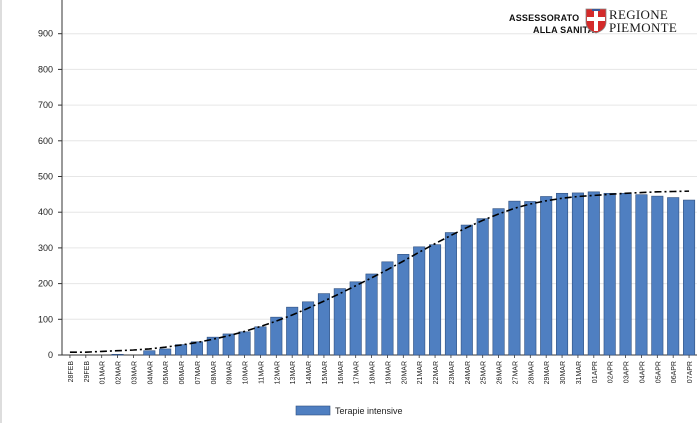  Describe the element at coordinates (50, 355) in the screenshot. I see `y-tick-label: 0` at that location.